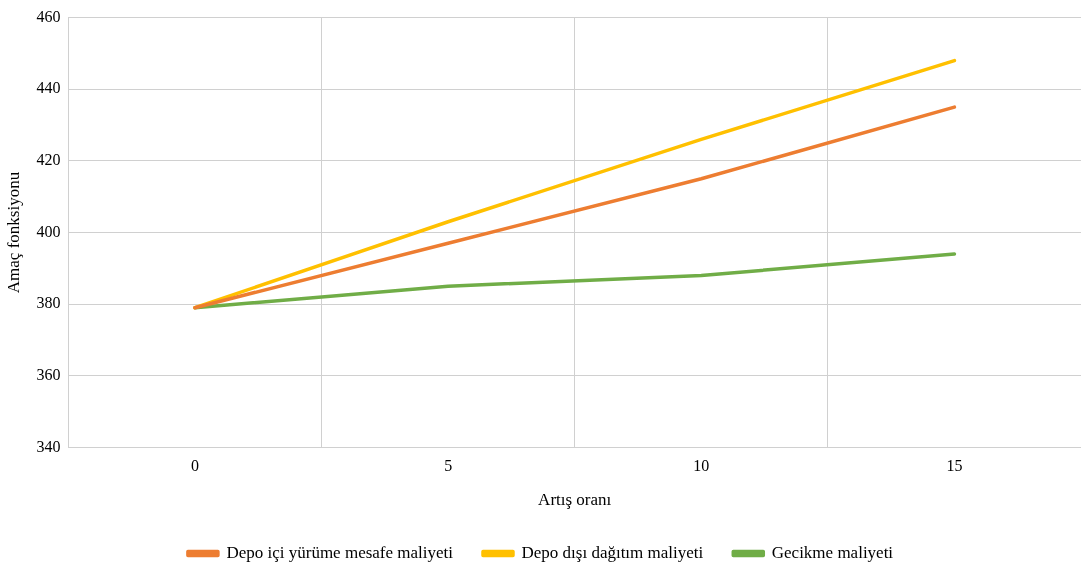  I want to click on y-tick-label: 360, so click(48, 374).